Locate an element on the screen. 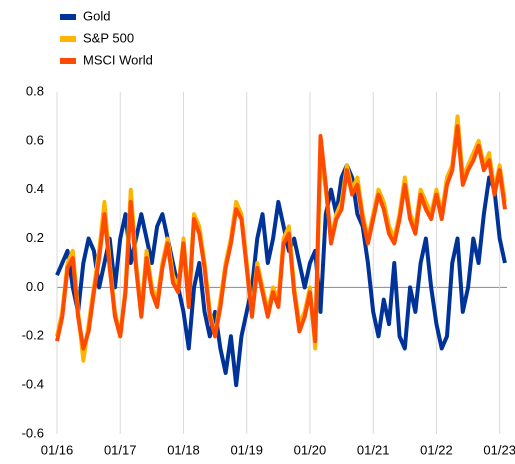 The width and height of the screenshot is (515, 464). legend-label: MSCI World is located at coordinates (118, 59).